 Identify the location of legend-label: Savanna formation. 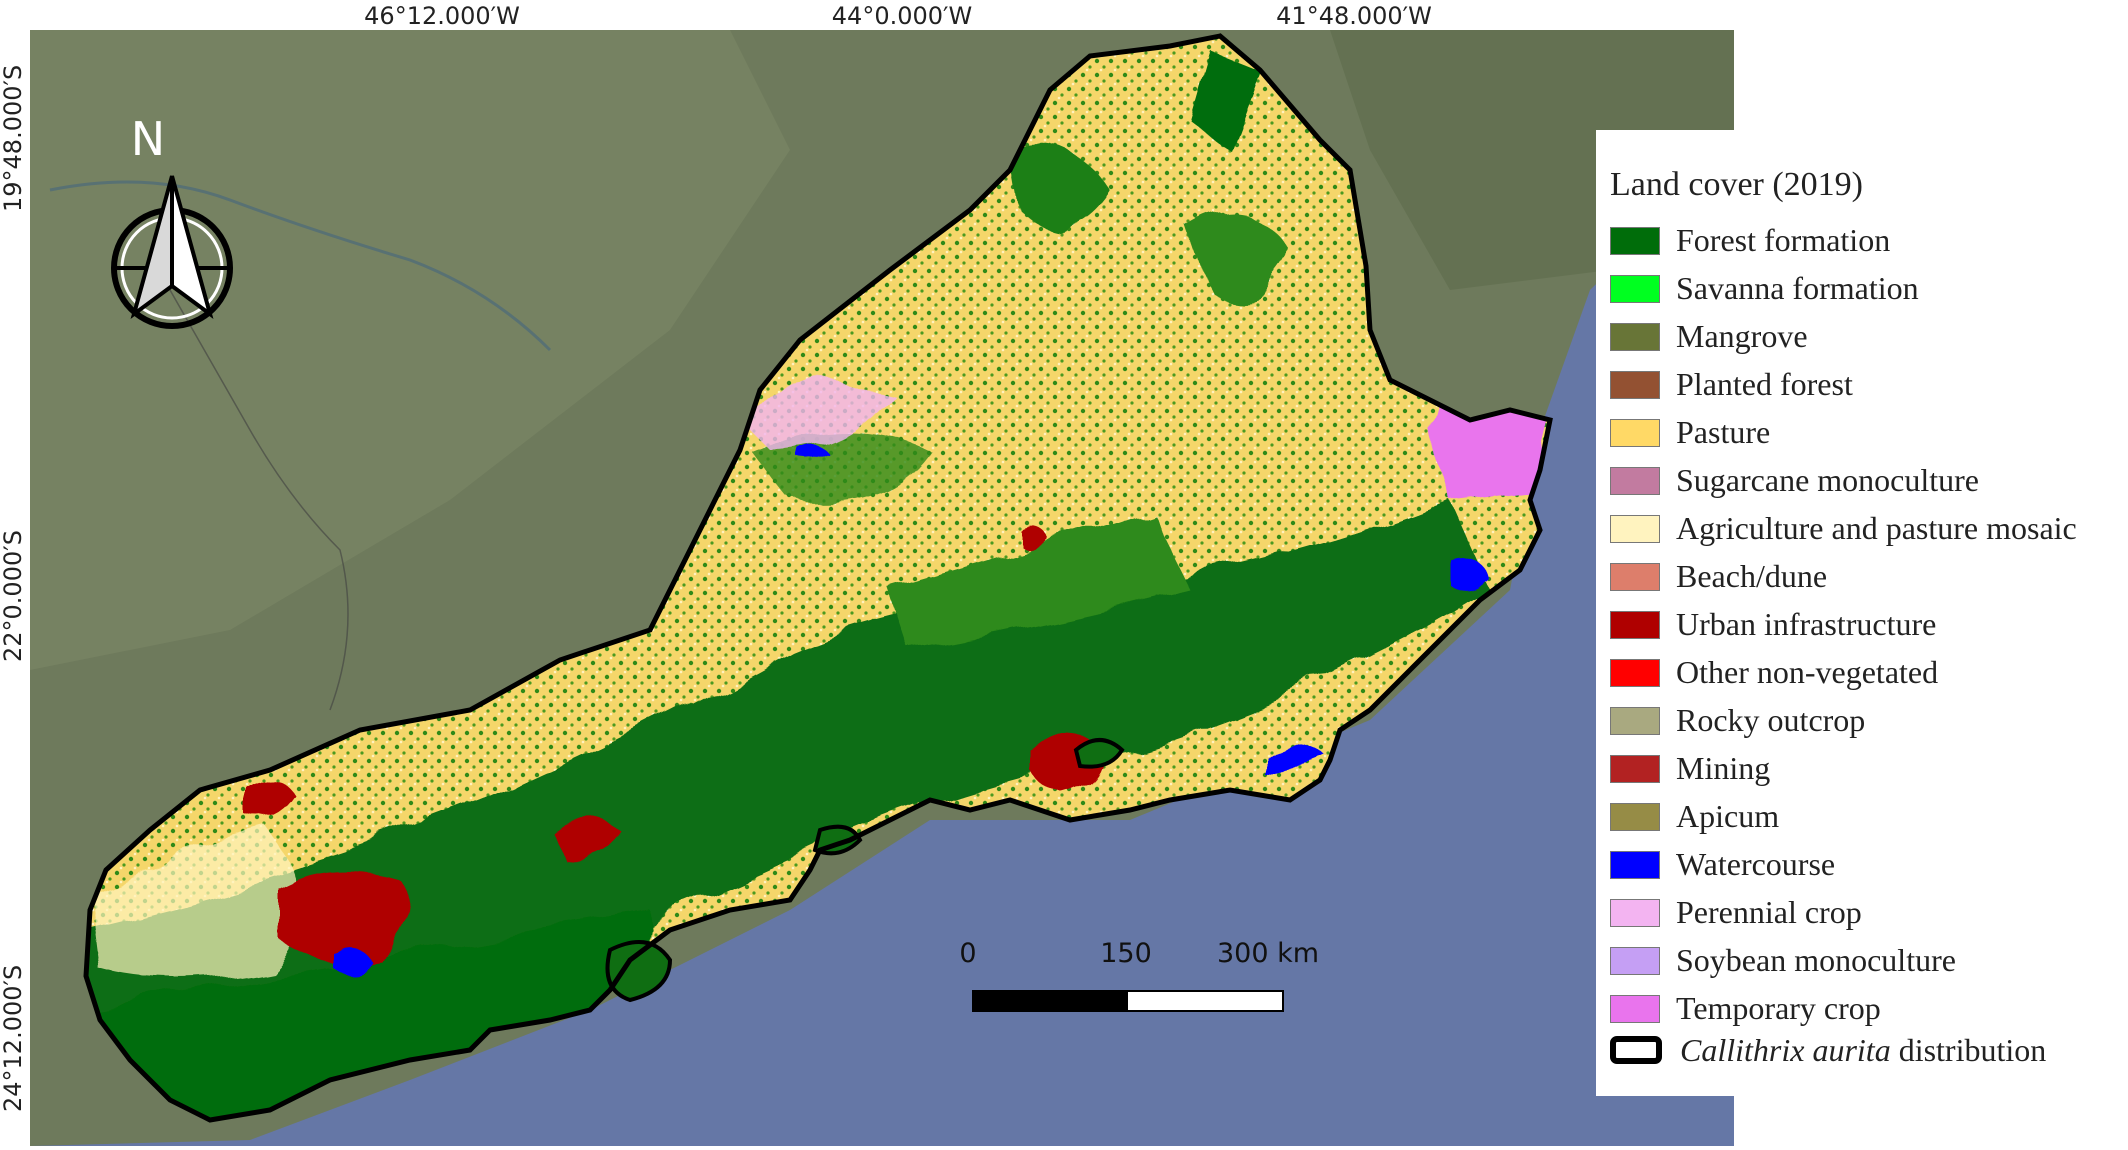
(1797, 288).